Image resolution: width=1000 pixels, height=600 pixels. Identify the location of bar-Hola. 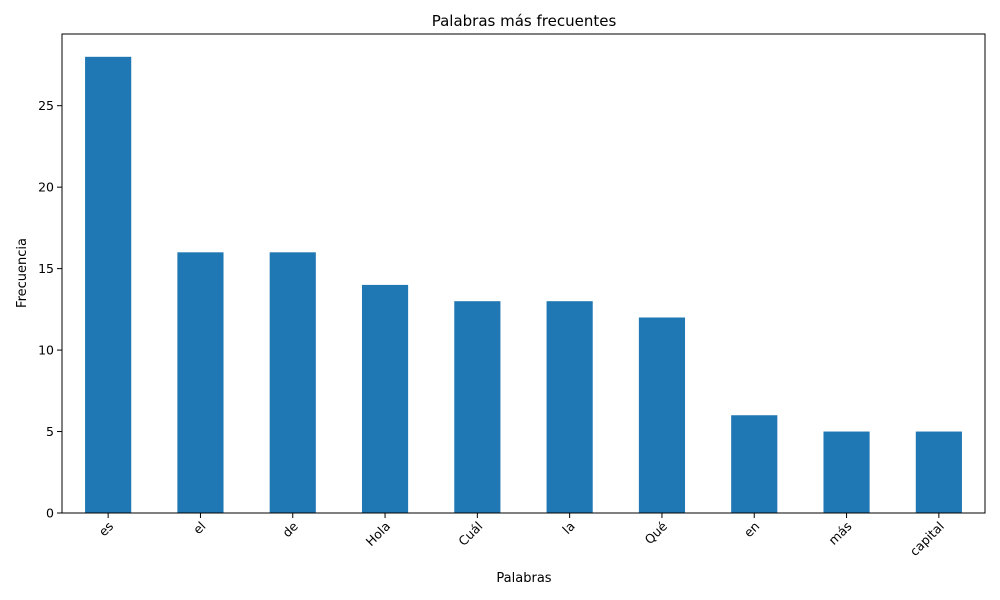
(385, 398).